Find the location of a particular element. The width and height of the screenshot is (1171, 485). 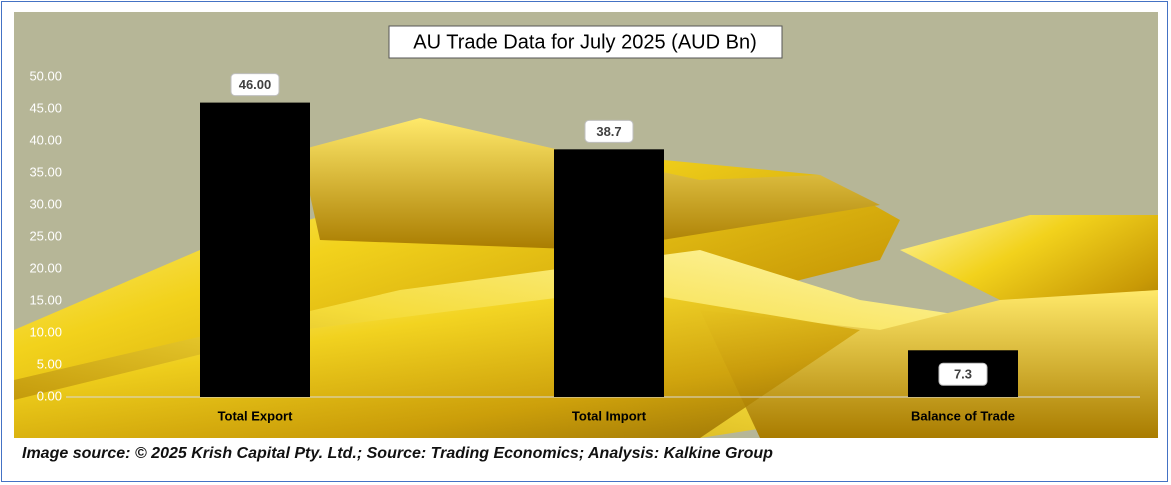

value-label-group: 46.00 is located at coordinates (255, 85).